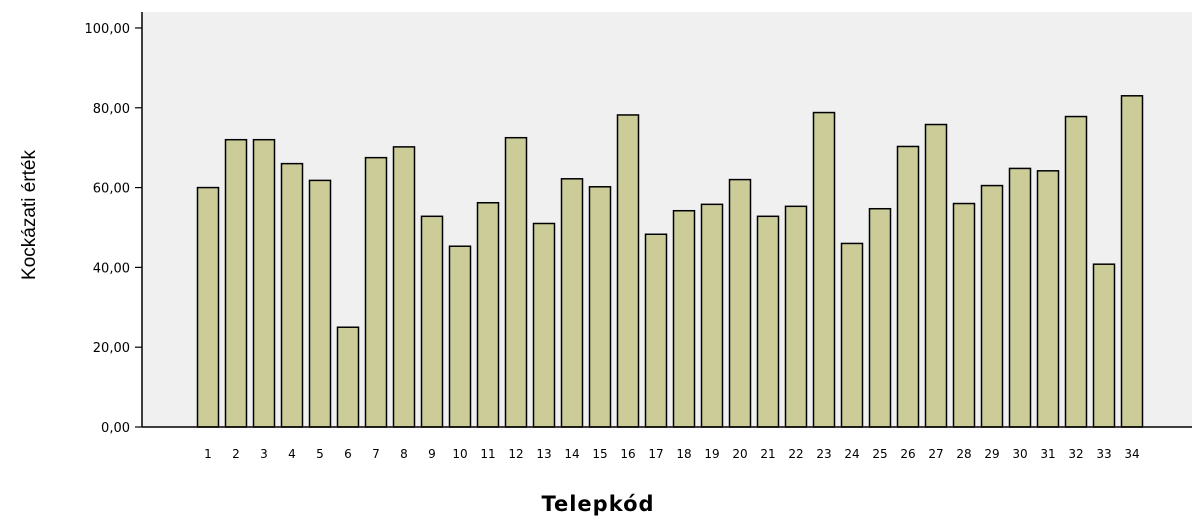 This screenshot has width=1196, height=522. What do you see at coordinates (208, 454) in the screenshot?
I see `x-tick-label: 1` at bounding box center [208, 454].